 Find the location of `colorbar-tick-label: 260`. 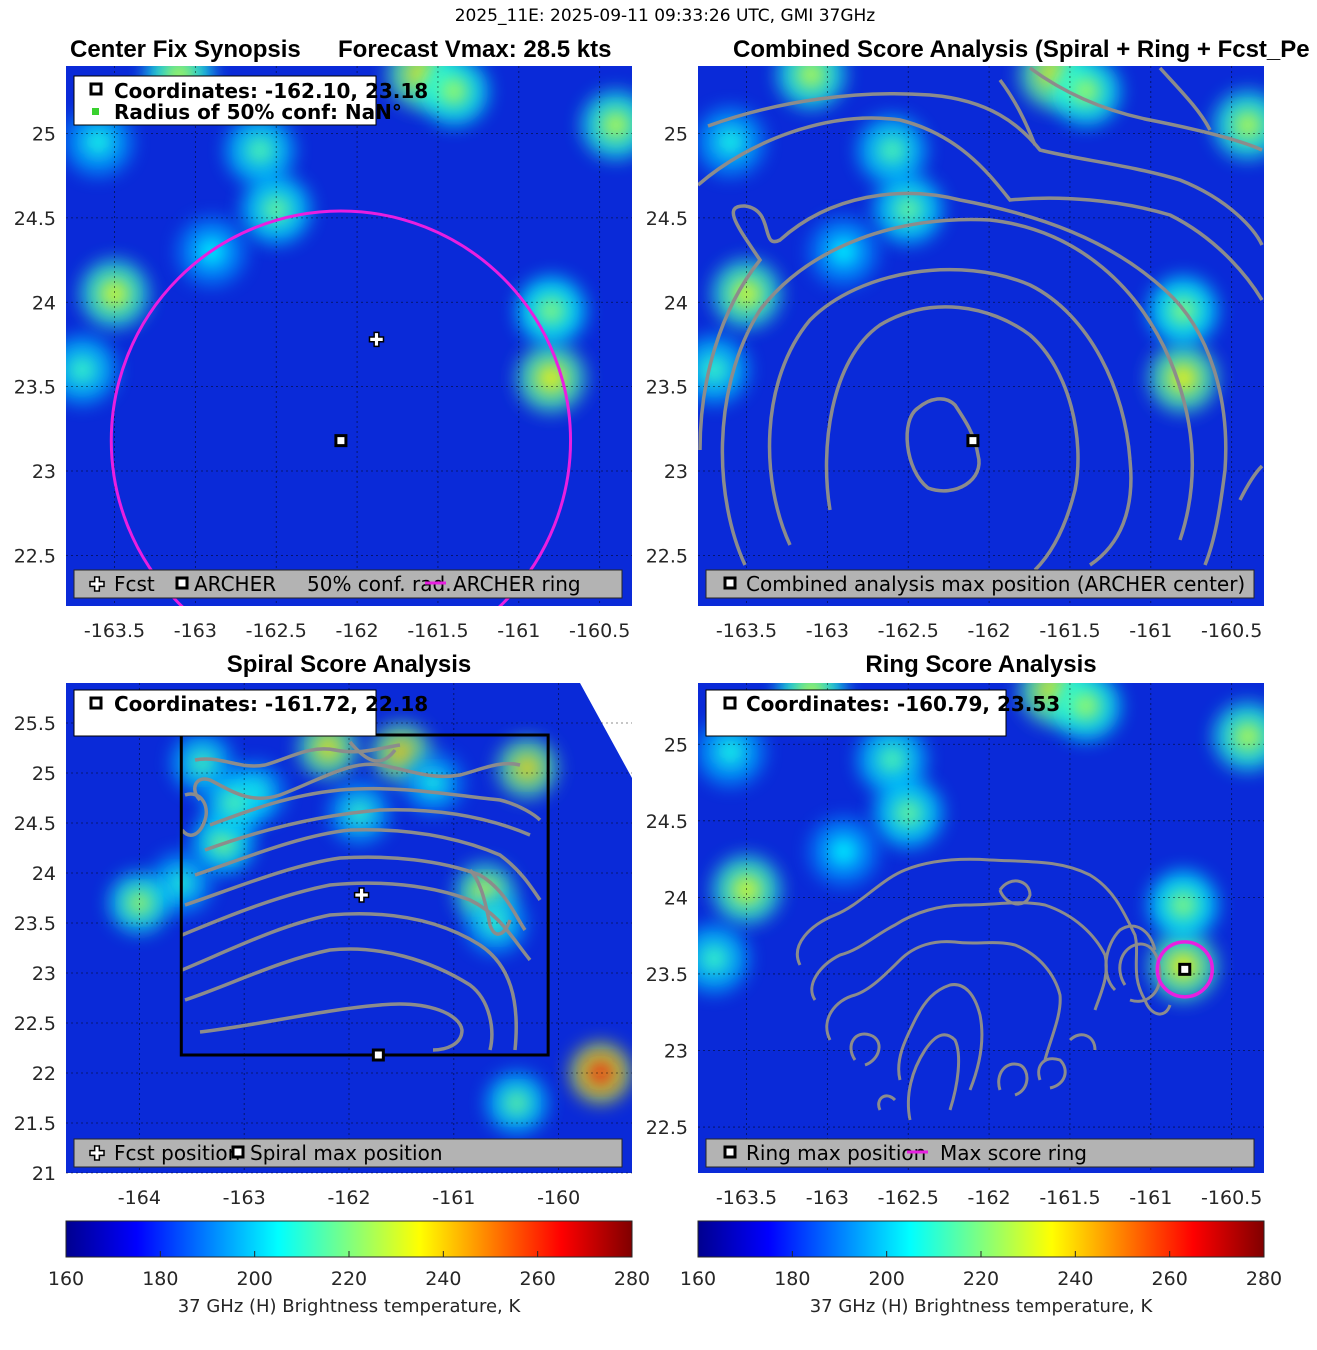

colorbar-tick-label: 260 is located at coordinates (538, 1279).